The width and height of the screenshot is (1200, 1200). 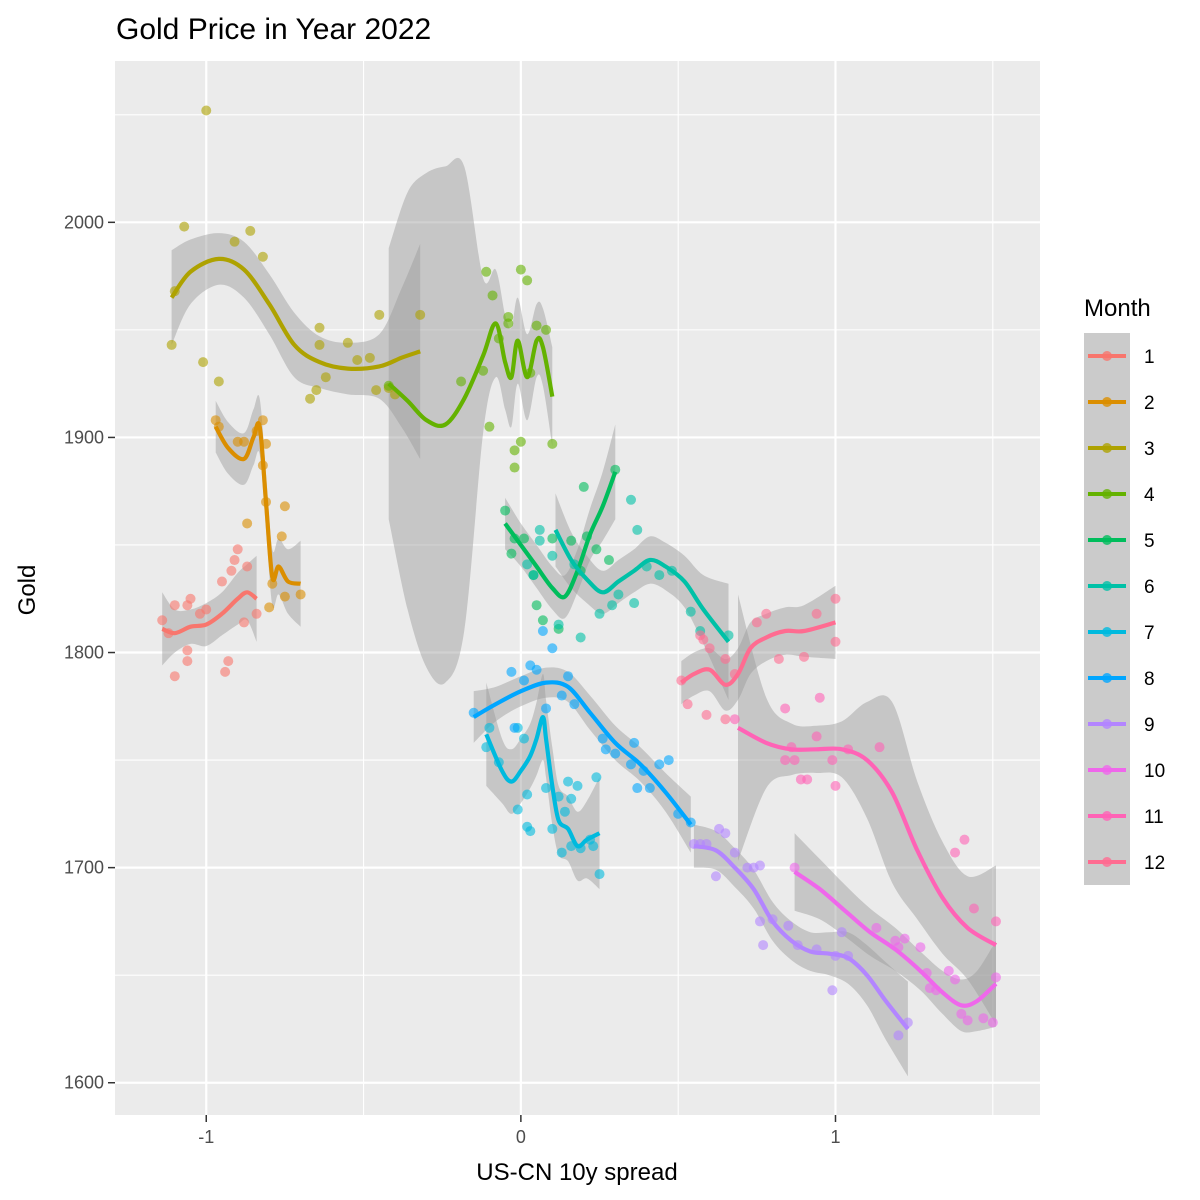 I want to click on chart-title: Gold Price in Year 2022, so click(x=273, y=29).